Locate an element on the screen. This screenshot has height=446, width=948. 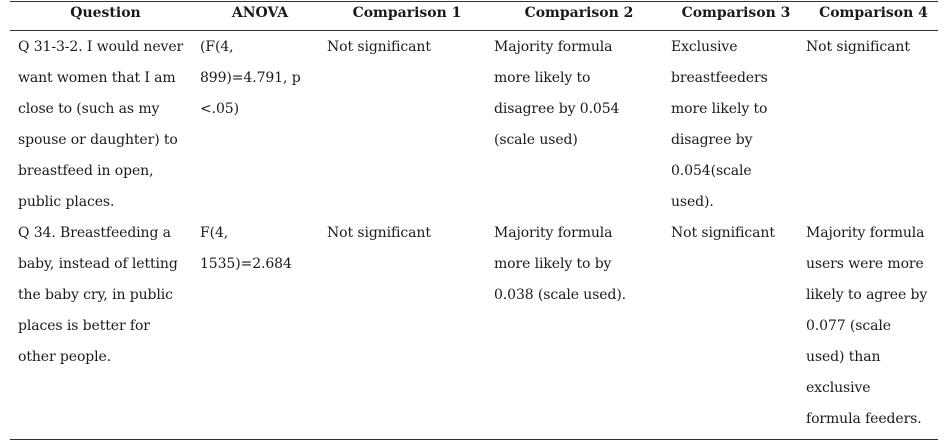
header-anova: ANOVA is located at coordinates (260, 13).